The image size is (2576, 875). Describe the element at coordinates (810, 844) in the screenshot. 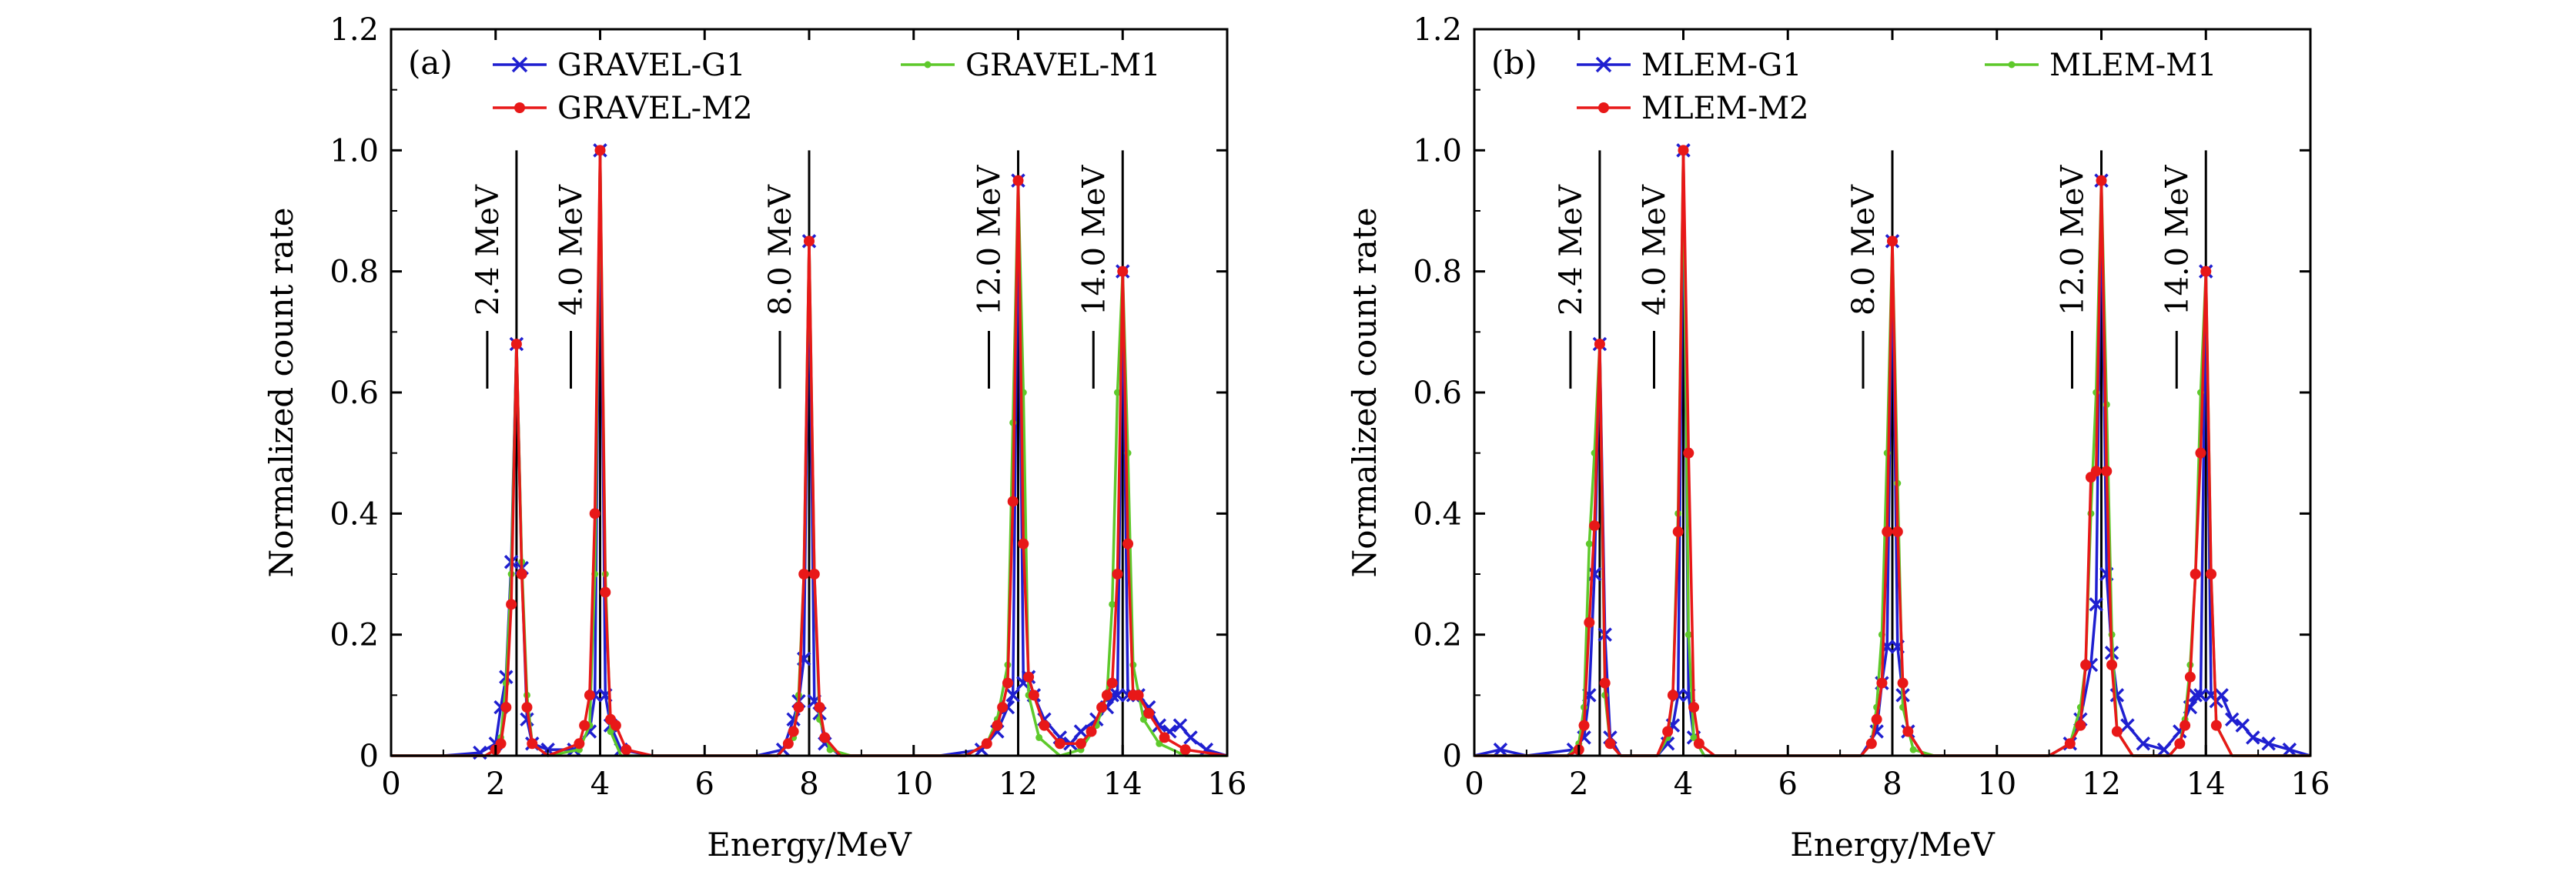

I see `x-axis-title: Energy/MeV` at that location.